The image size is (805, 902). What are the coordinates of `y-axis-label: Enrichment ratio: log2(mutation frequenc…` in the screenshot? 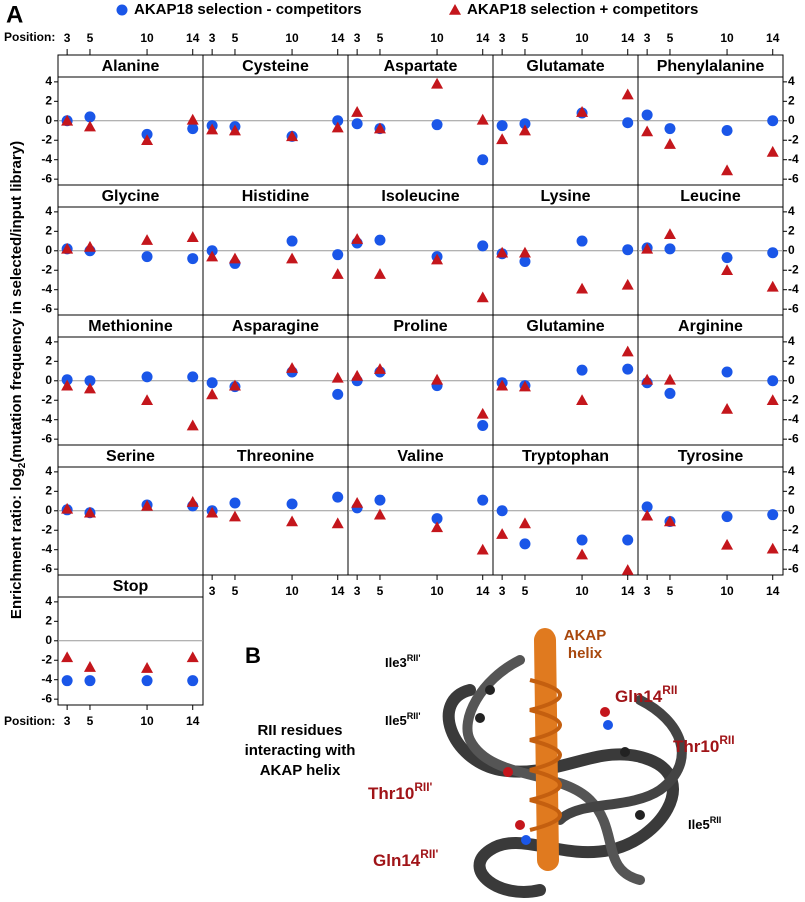 It's located at (18, 380).